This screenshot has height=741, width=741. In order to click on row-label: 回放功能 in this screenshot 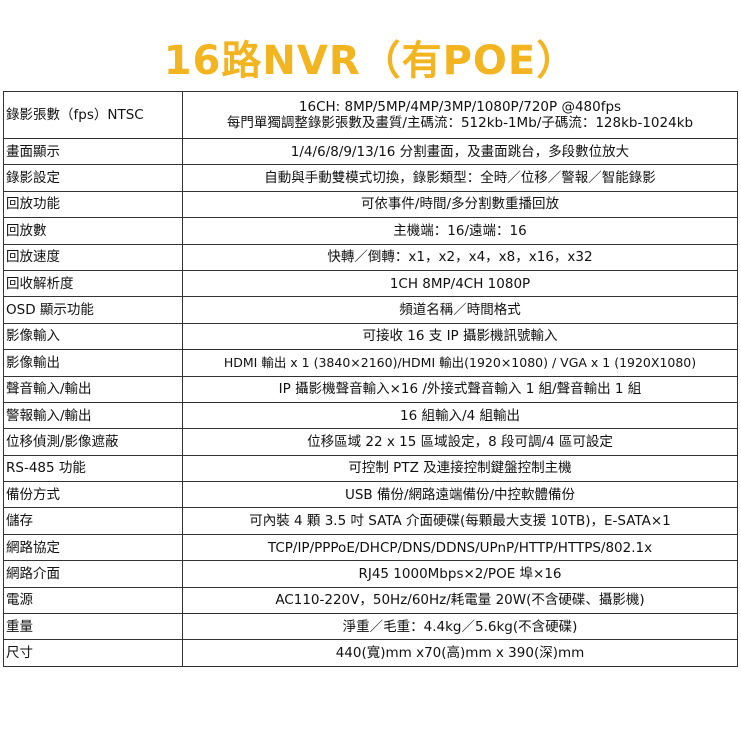, I will do `click(93, 204)`.